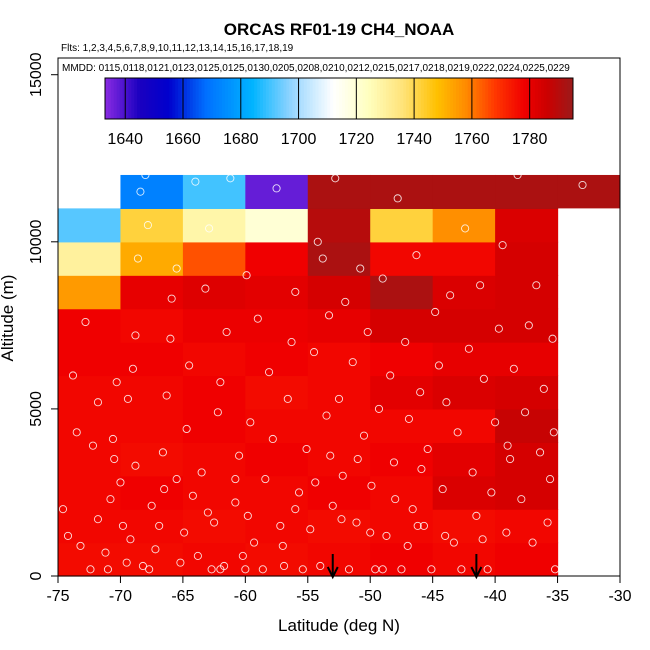  What do you see at coordinates (414, 139) in the screenshot?
I see `colorbar-tick-label: 1740` at bounding box center [414, 139].